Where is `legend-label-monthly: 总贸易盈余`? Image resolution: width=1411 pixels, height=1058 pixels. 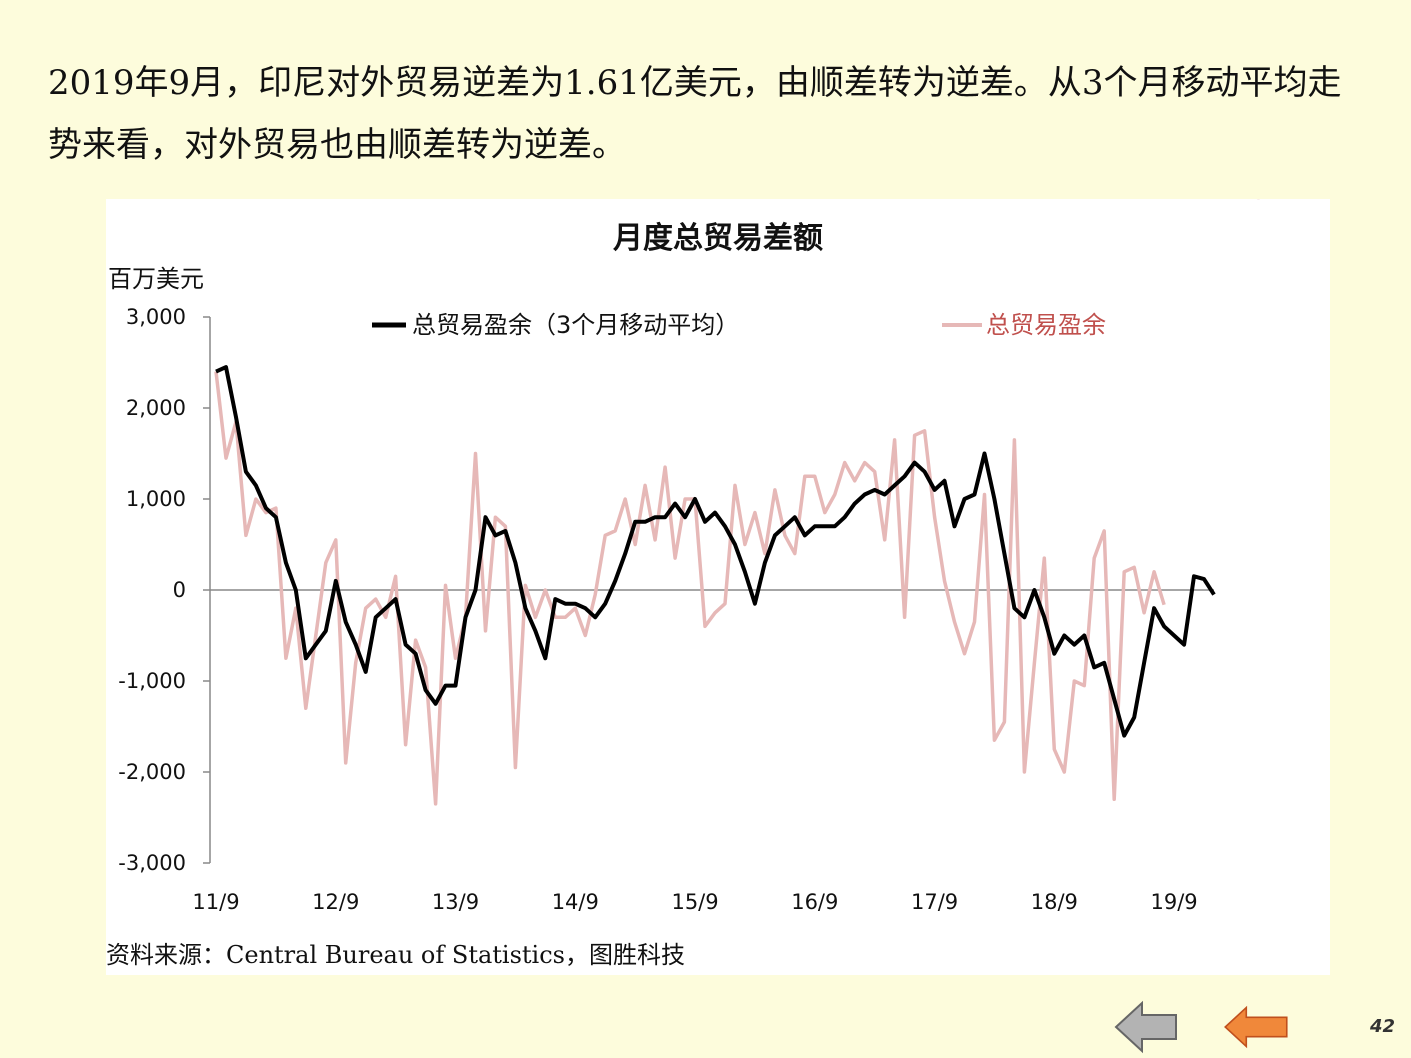
legend-label-monthly: 总贸易盈余 is located at coordinates (1046, 325).